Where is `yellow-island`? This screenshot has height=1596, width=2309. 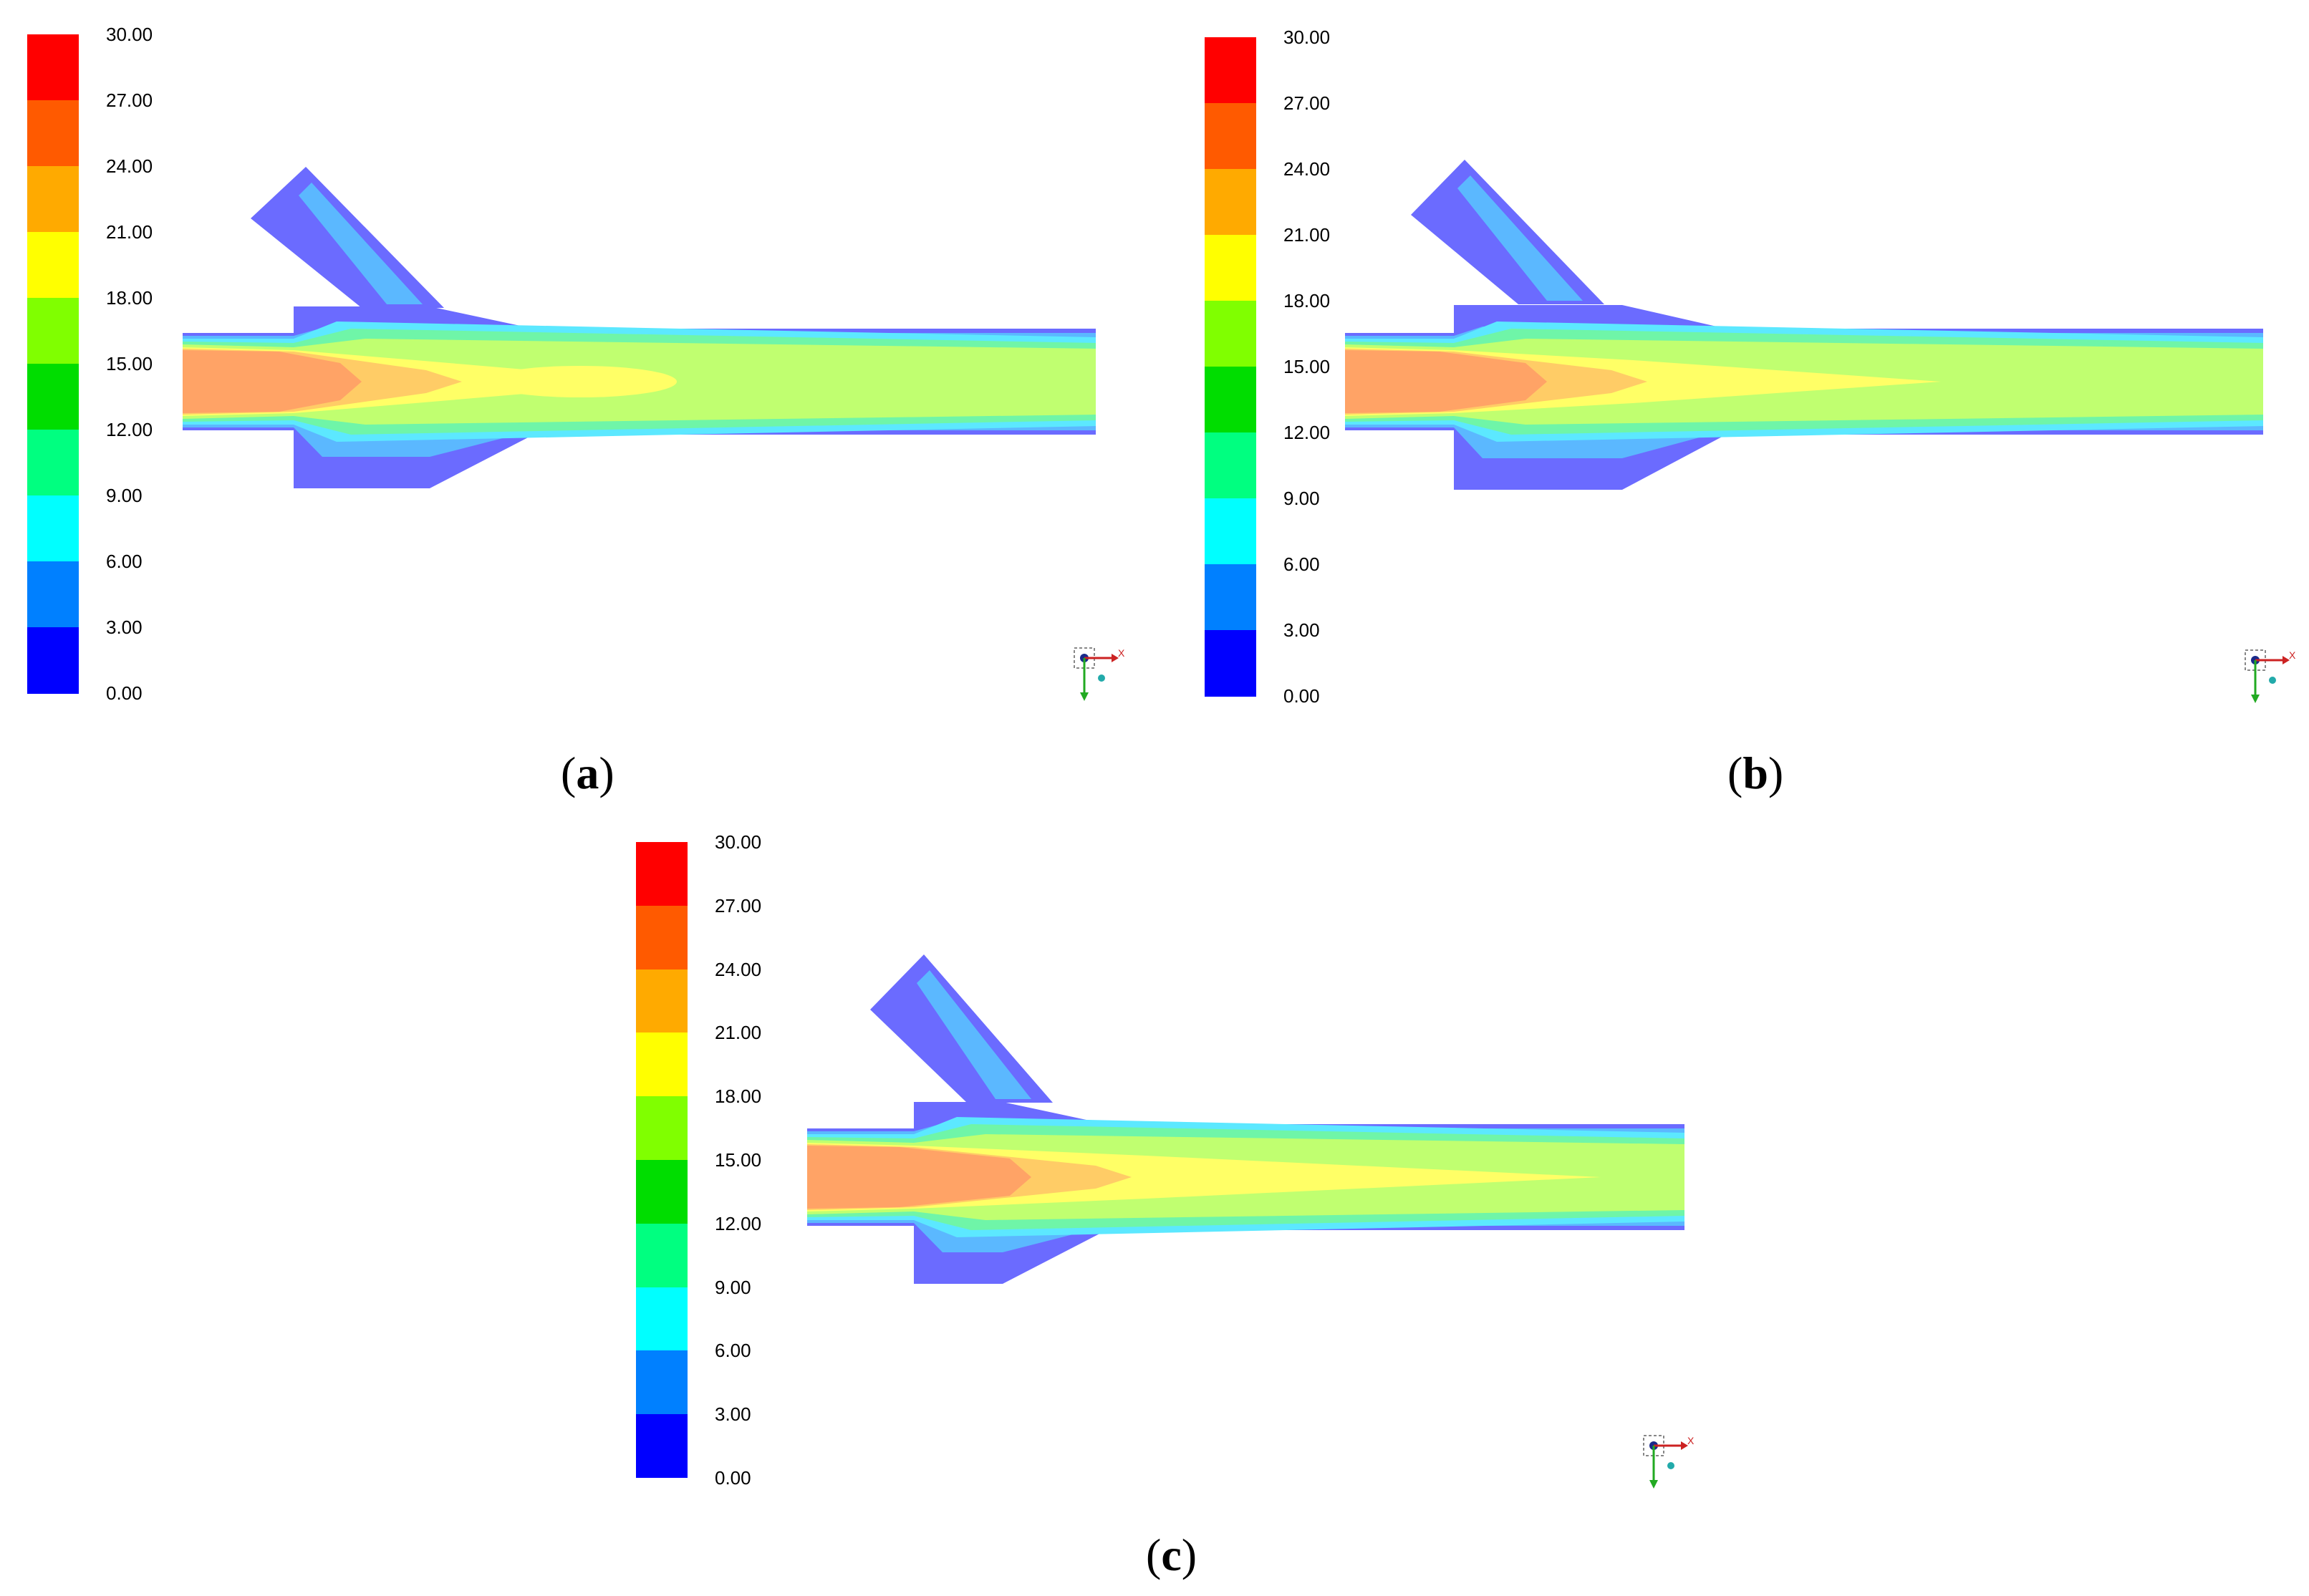 yellow-island is located at coordinates (580, 382).